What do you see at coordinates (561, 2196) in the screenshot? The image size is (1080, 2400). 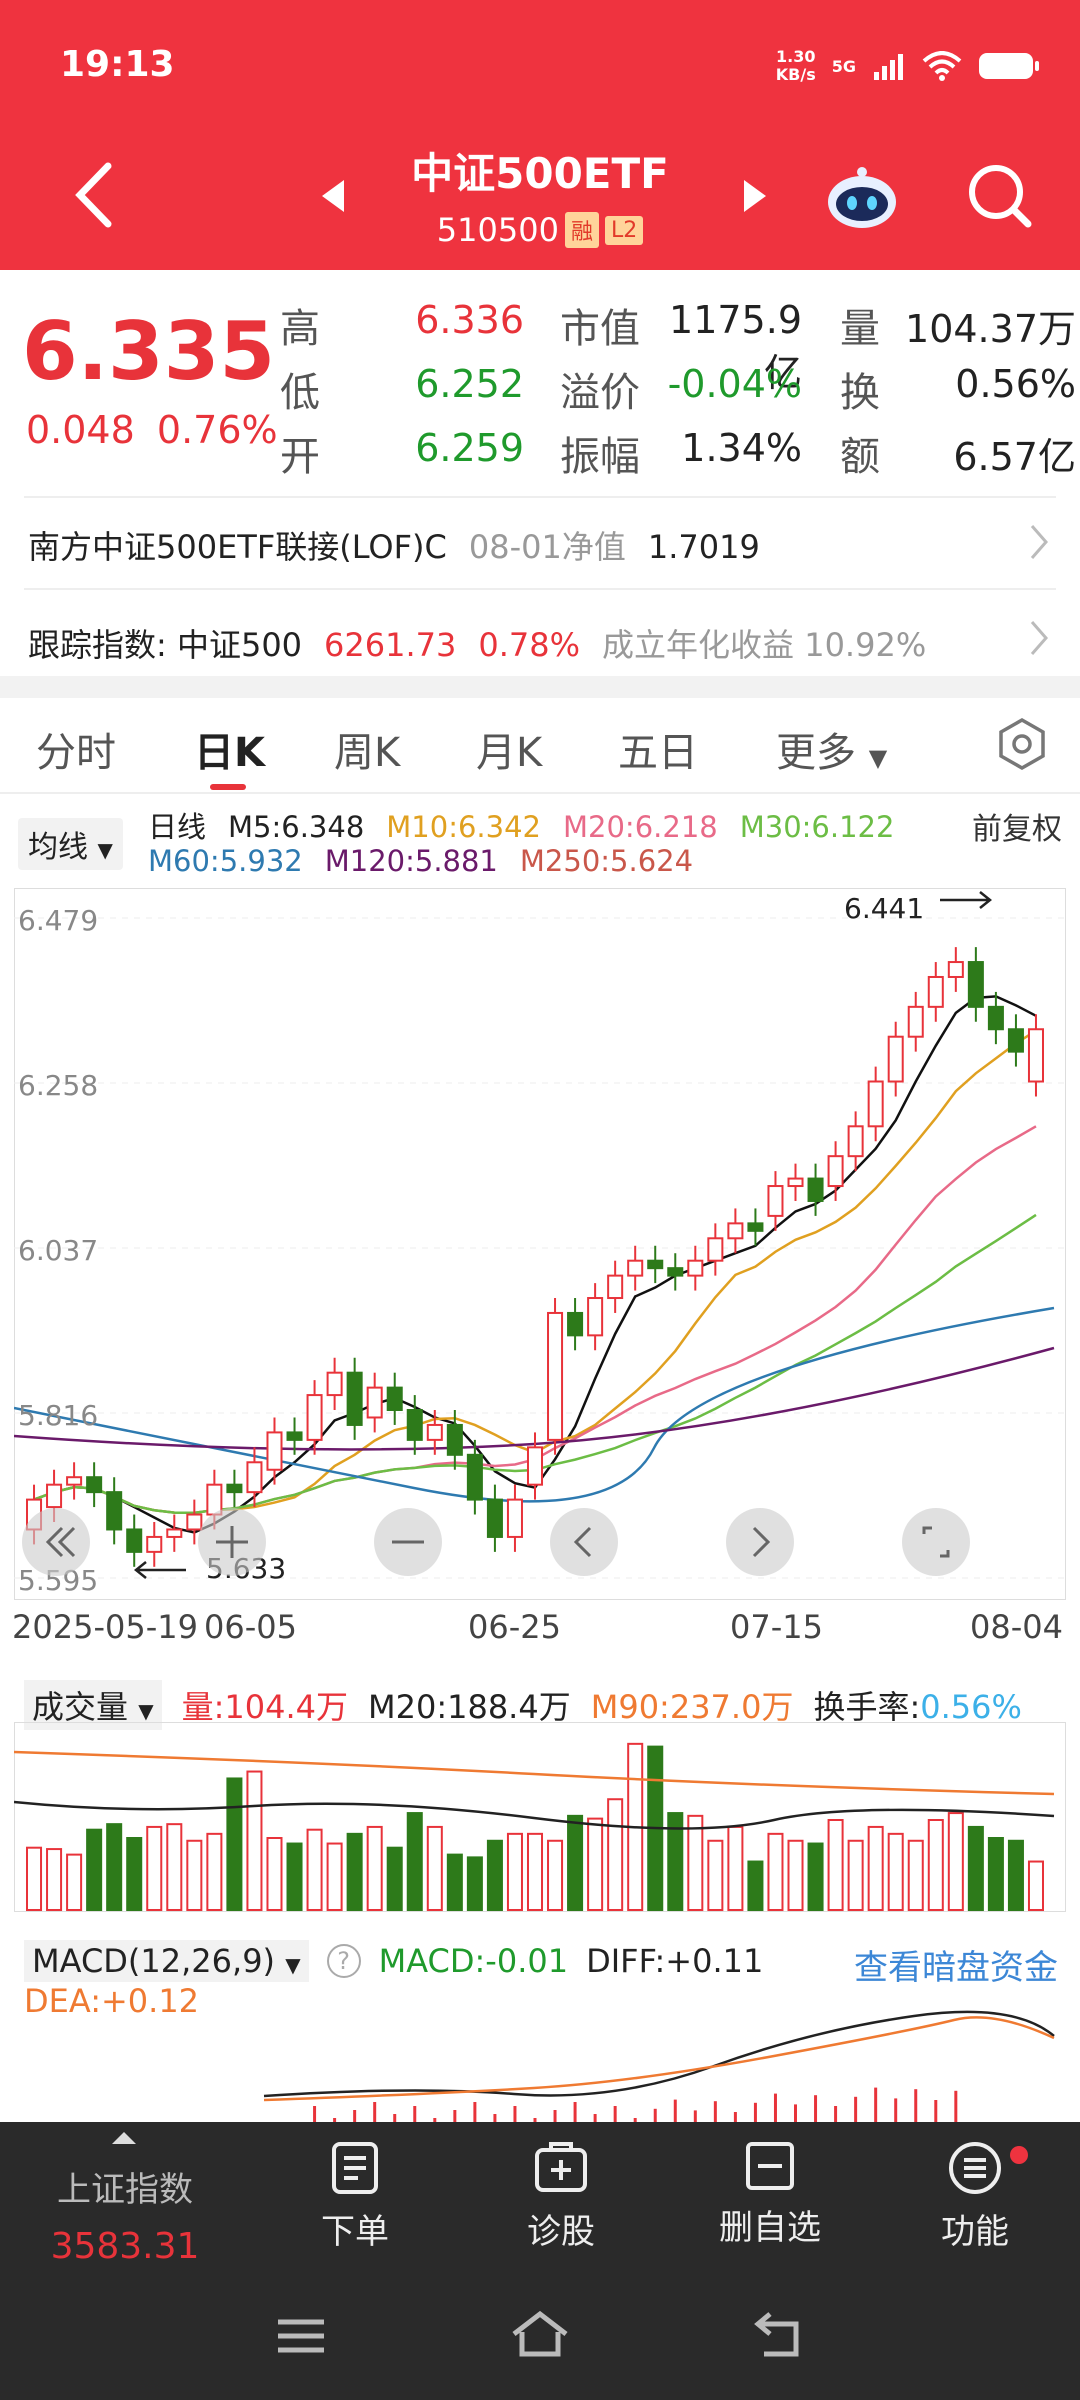 I see `nav-diagnose: 诊股` at bounding box center [561, 2196].